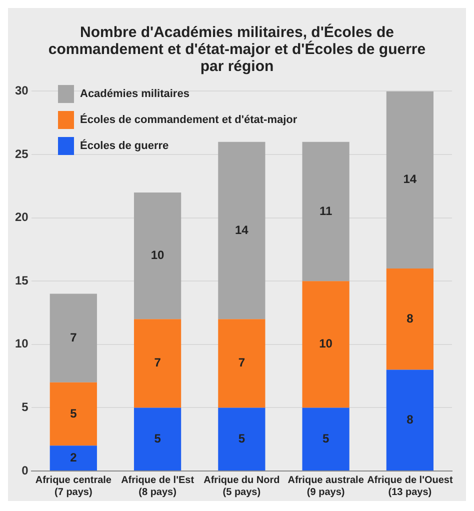  I want to click on chart-title: Nombre d'Académies militaires, d'Écoles de commandement et d'état-major et d'Écoles de guerre par région, so click(237, 49).